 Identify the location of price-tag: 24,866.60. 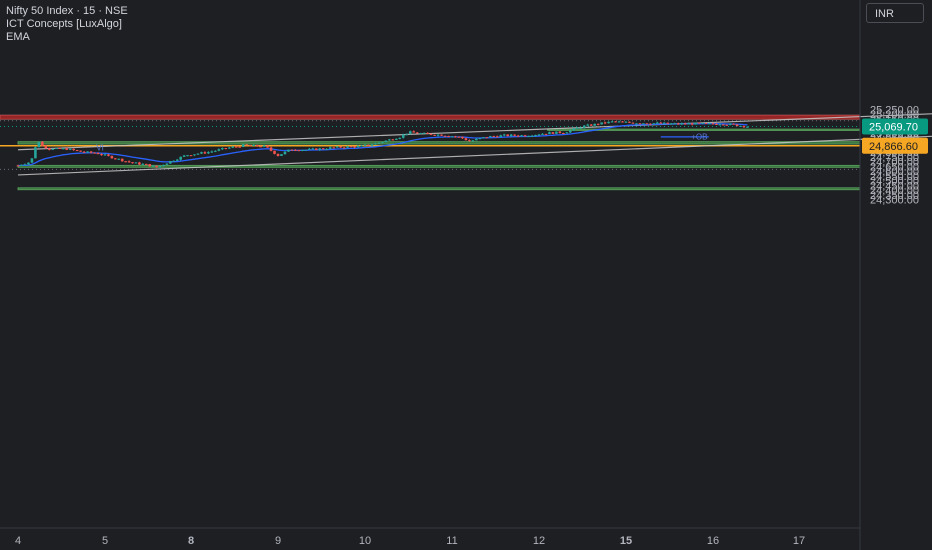
(895, 145).